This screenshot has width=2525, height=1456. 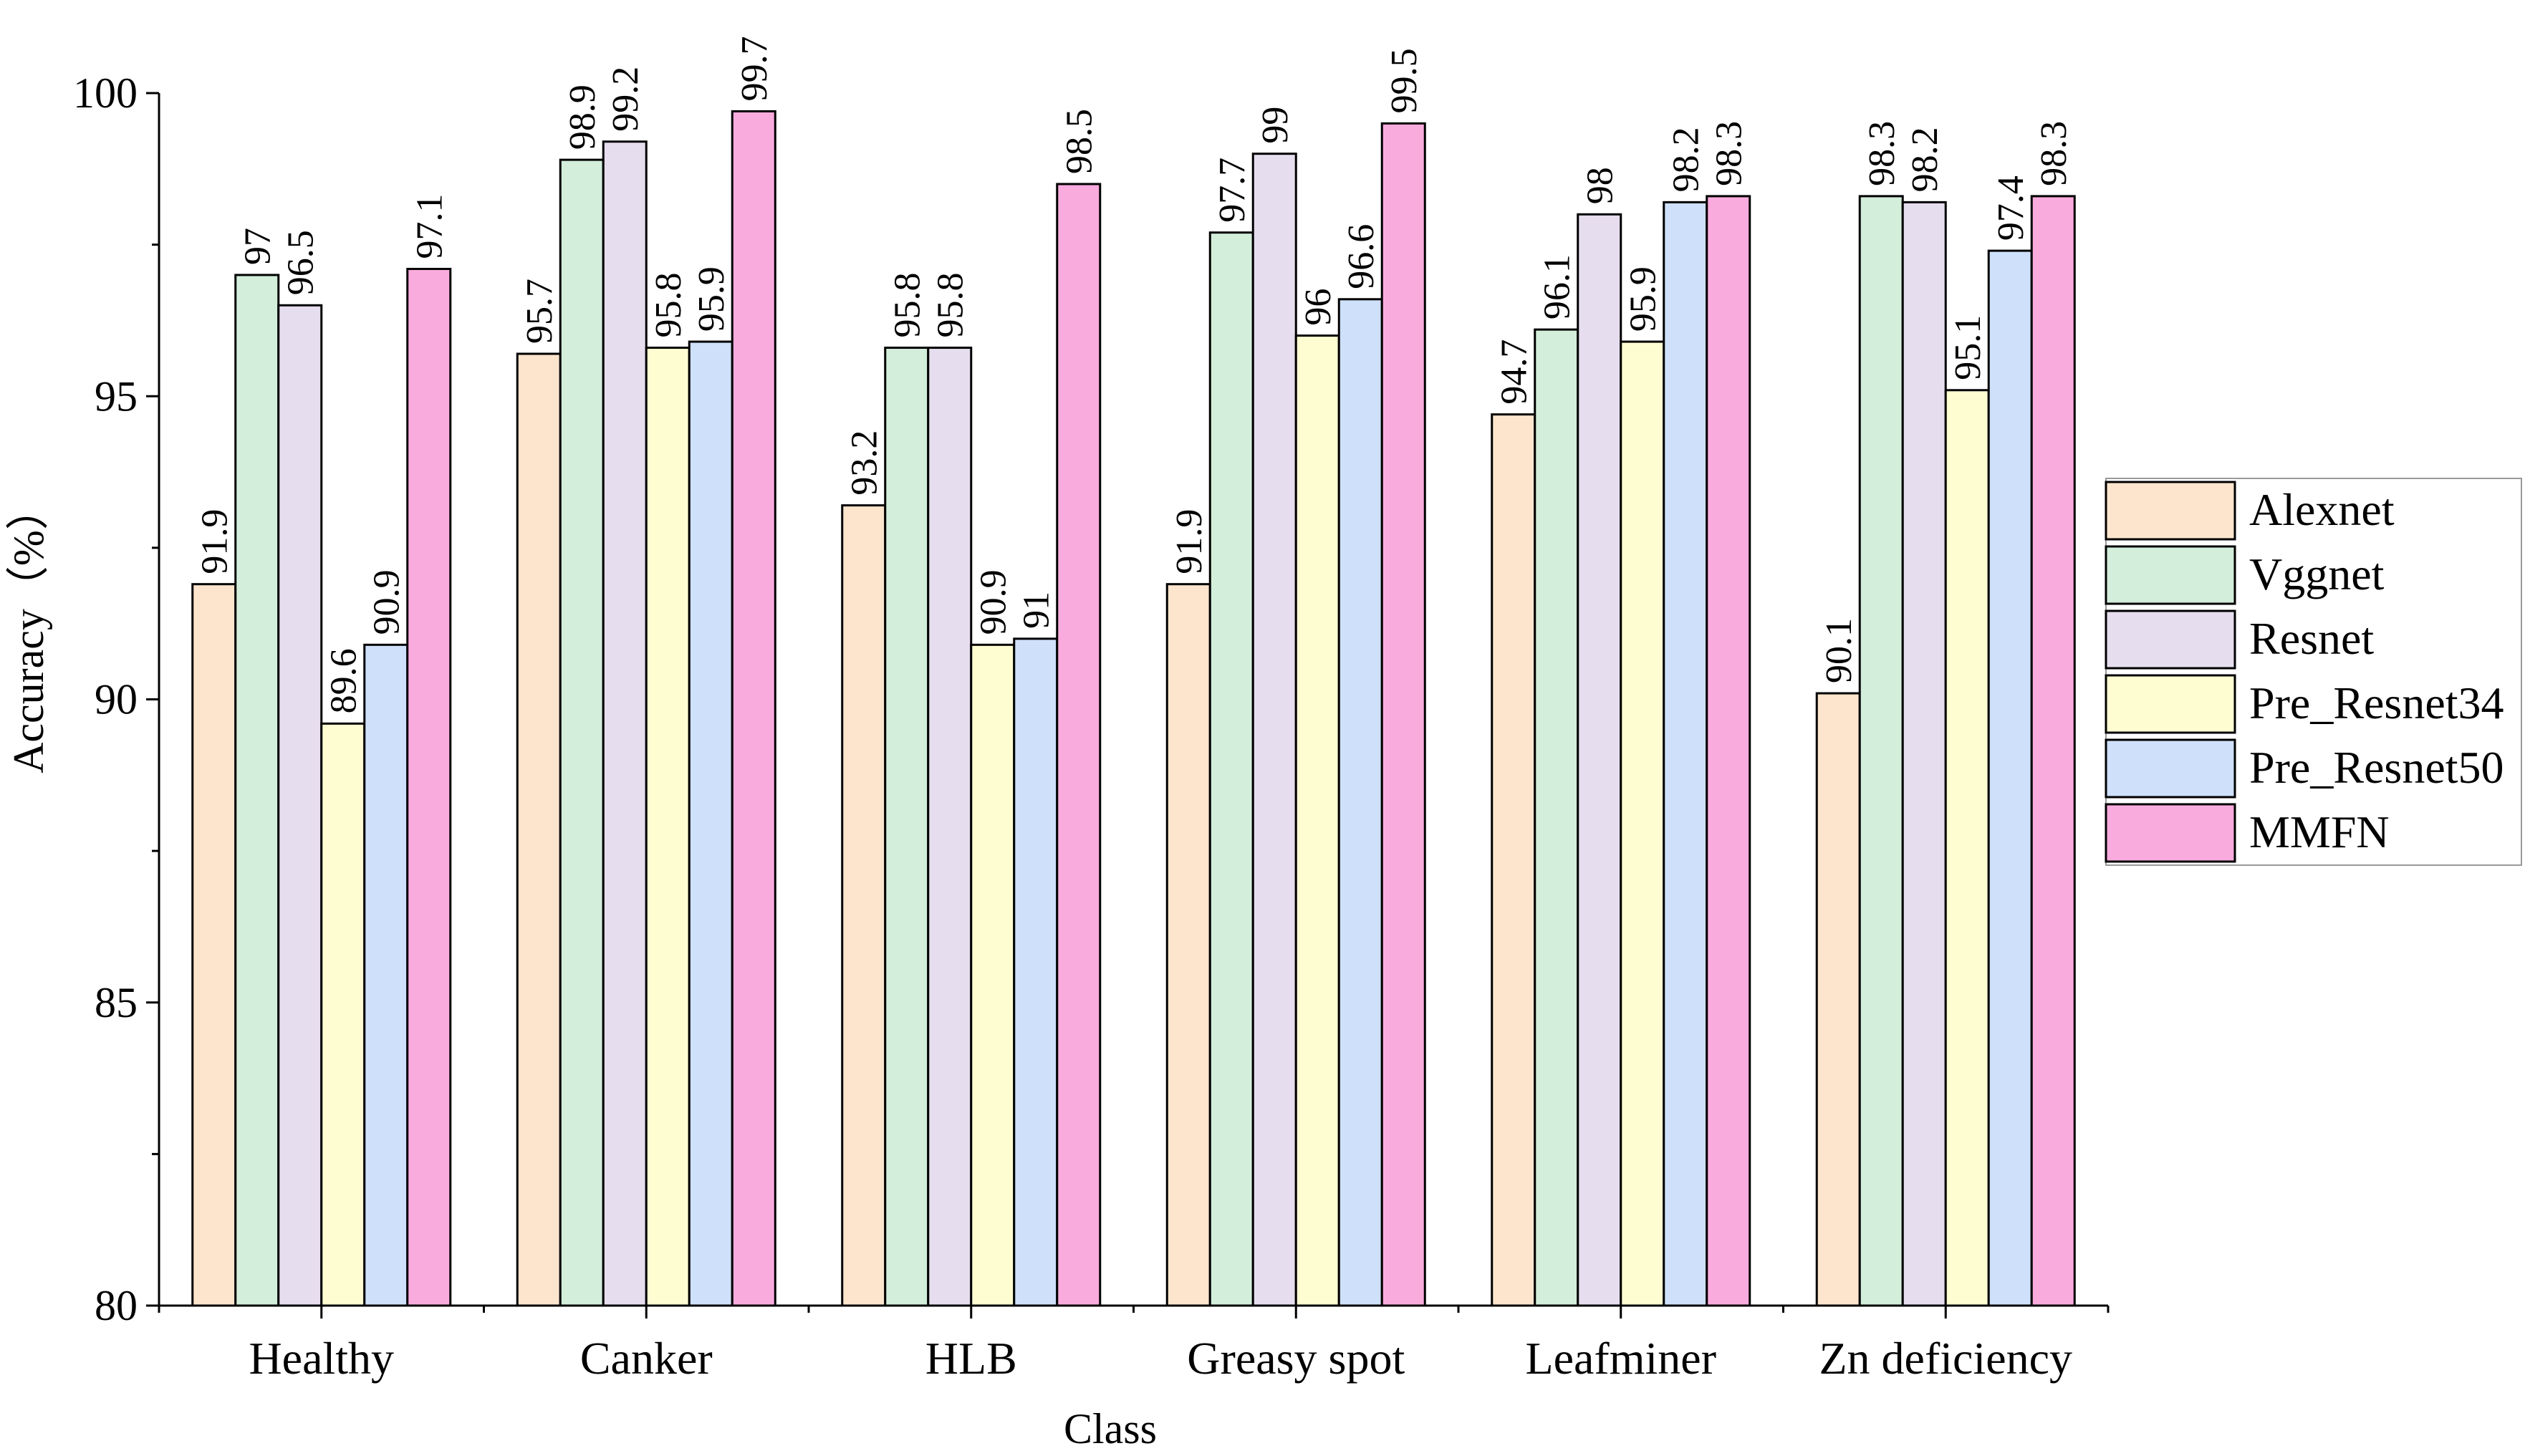 What do you see at coordinates (28, 630) in the screenshot?
I see `y-axis-title: Accuracy（%）` at bounding box center [28, 630].